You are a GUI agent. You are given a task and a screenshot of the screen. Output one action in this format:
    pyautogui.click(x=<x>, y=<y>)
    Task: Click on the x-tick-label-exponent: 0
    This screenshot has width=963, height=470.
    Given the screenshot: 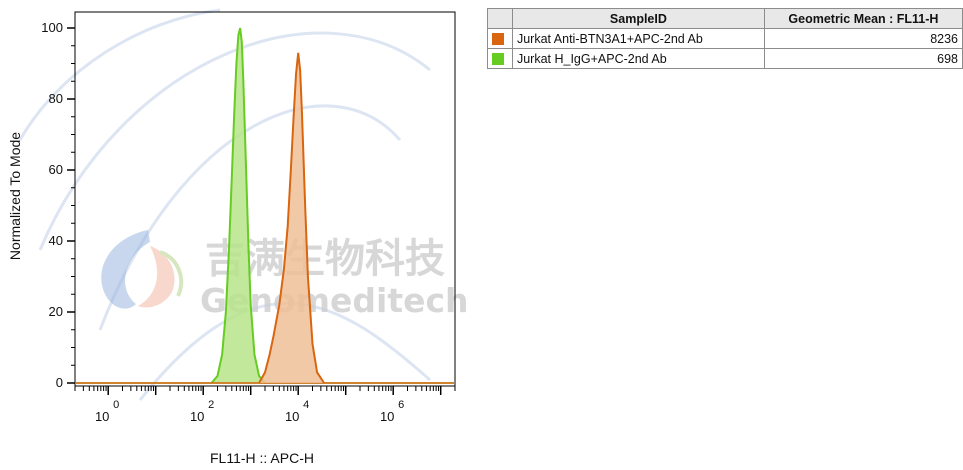 What is the action you would take?
    pyautogui.click(x=116, y=405)
    